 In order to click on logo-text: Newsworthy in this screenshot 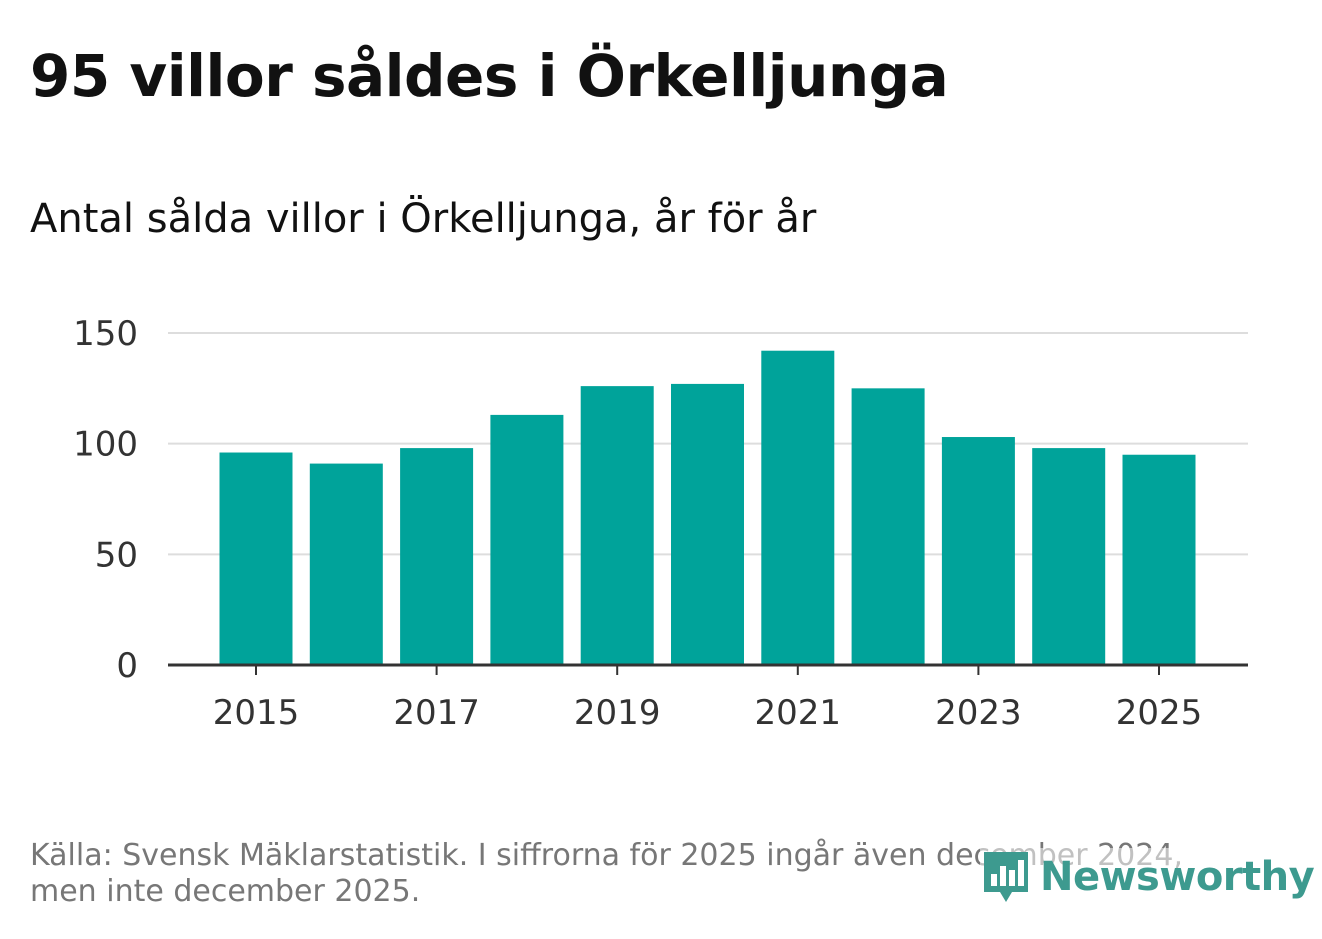, I will do `click(1177, 877)`.